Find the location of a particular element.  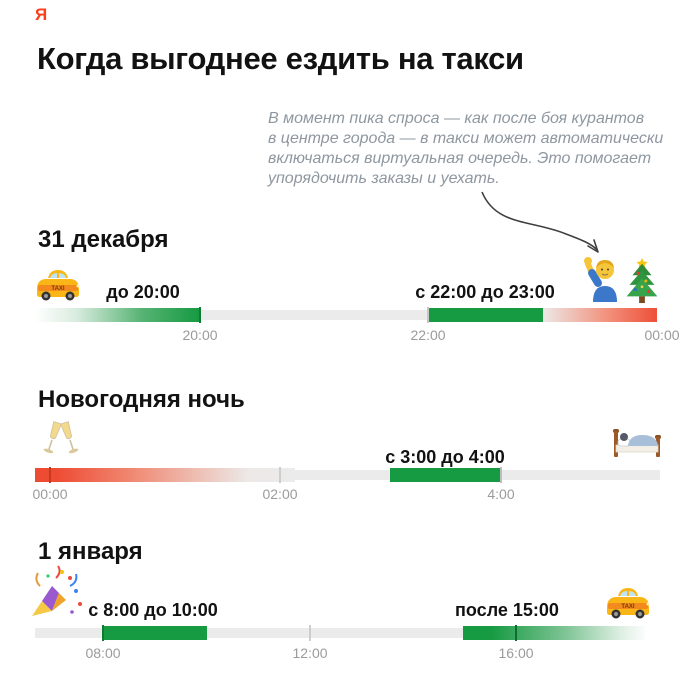

segment-red-peak-after-midnight is located at coordinates (165, 475).